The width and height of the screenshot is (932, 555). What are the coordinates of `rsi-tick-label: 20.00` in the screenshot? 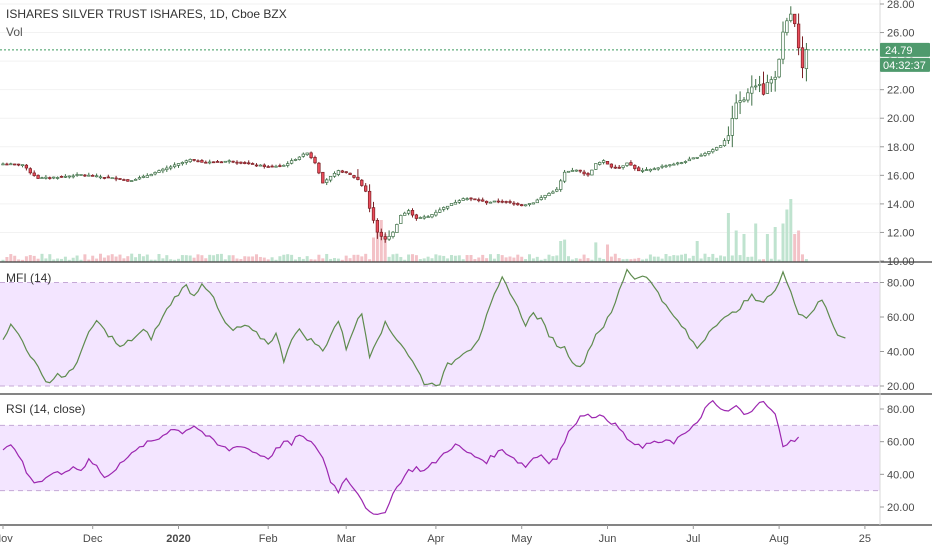 It's located at (901, 508).